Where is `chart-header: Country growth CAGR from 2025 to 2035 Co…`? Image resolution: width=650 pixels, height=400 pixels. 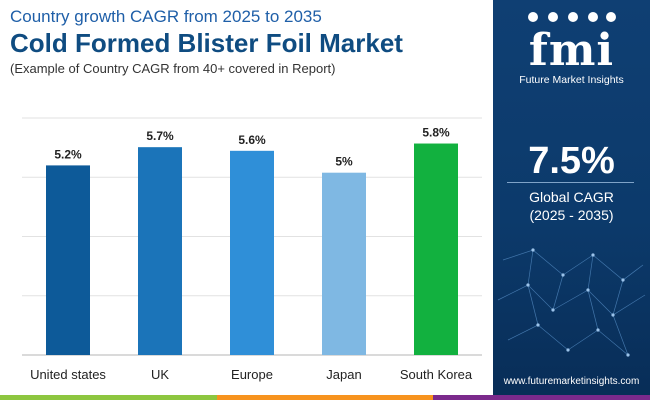 chart-header: Country growth CAGR from 2025 to 2035 Co… is located at coordinates (250, 42).